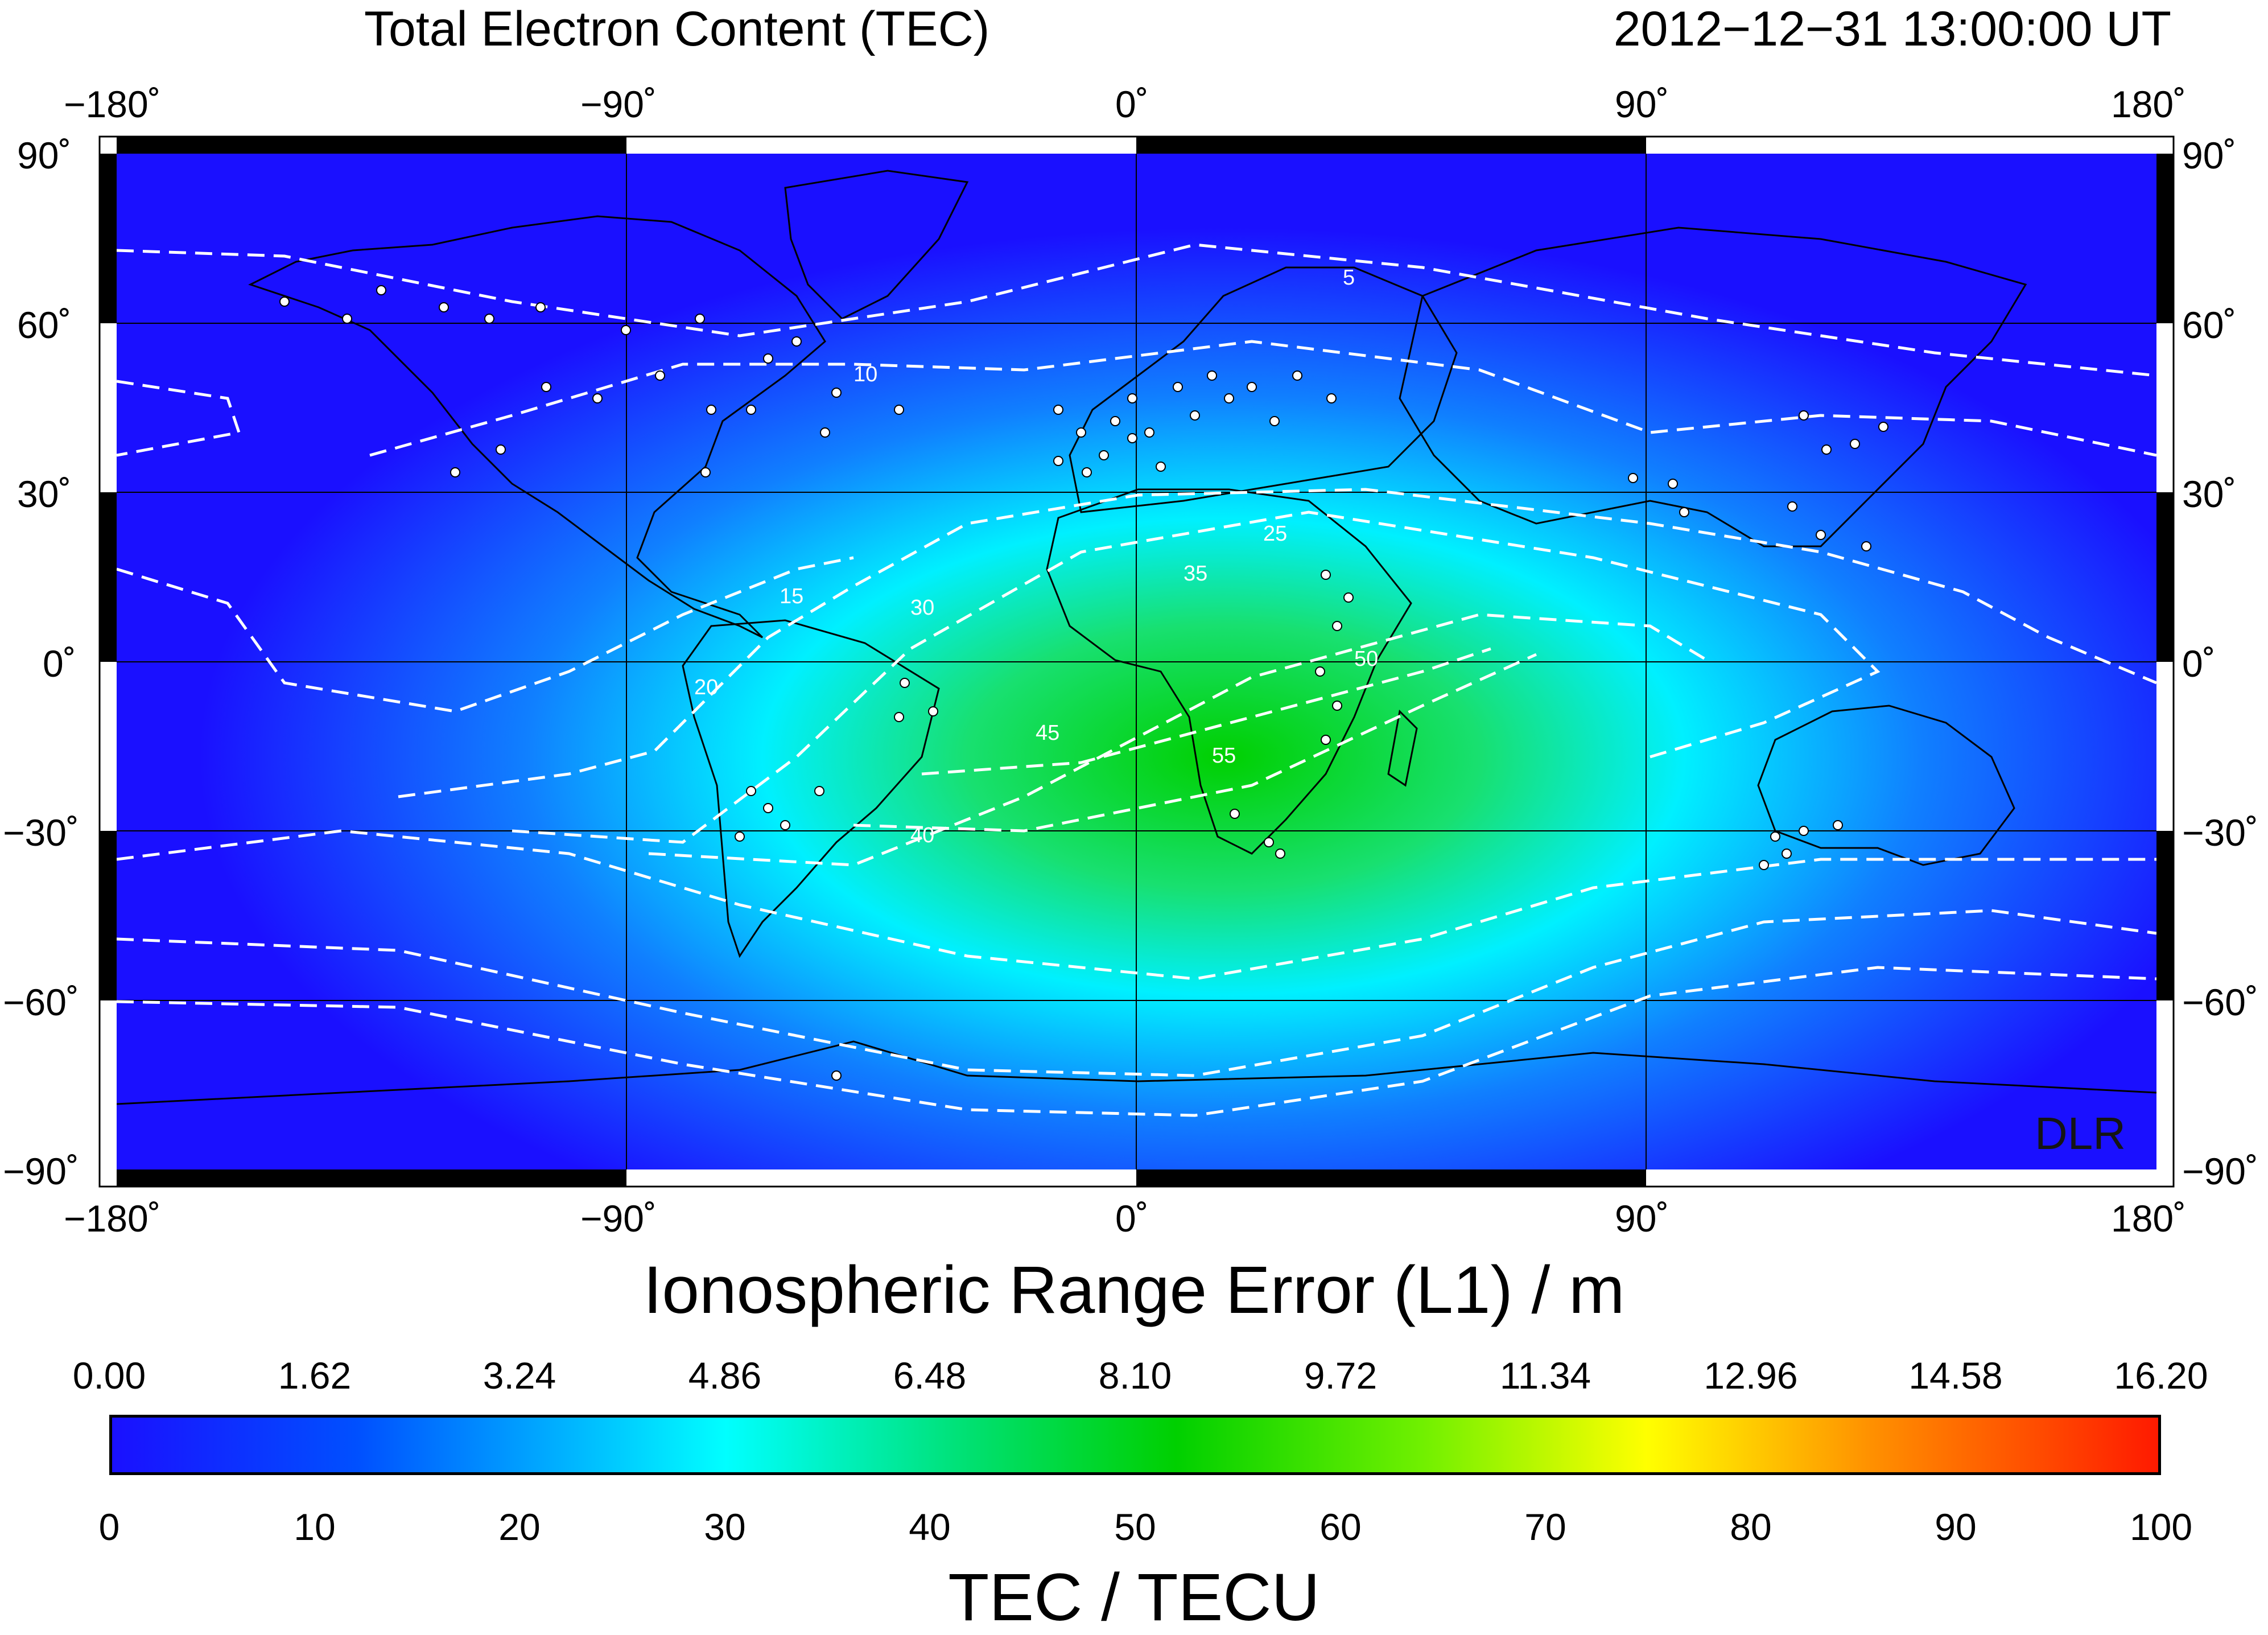 The width and height of the screenshot is (2268, 1635). Describe the element at coordinates (1135, 1527) in the screenshot. I see `tec-label: 50` at that location.